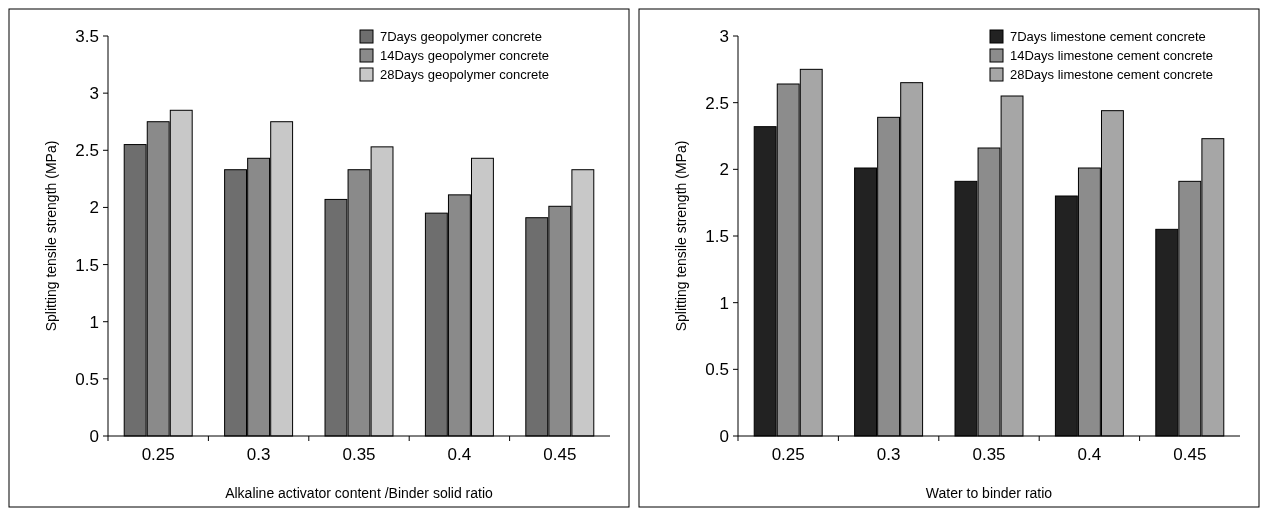 The height and width of the screenshot is (521, 1268). Describe the element at coordinates (461, 37) in the screenshot. I see `legend-label: 7Days geopolymer concrete` at that location.